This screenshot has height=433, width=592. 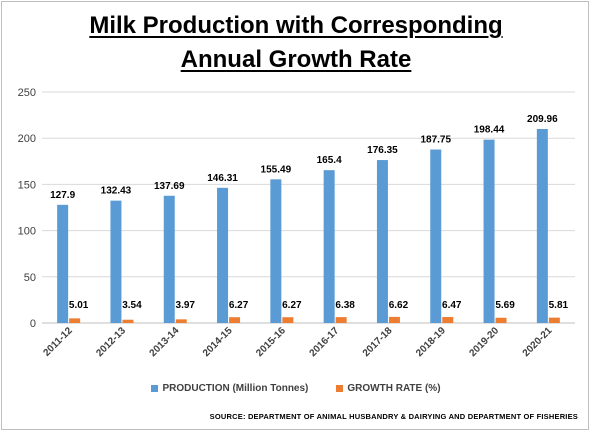 What do you see at coordinates (345, 305) in the screenshot?
I see `data-label-growth: 6.38` at bounding box center [345, 305].